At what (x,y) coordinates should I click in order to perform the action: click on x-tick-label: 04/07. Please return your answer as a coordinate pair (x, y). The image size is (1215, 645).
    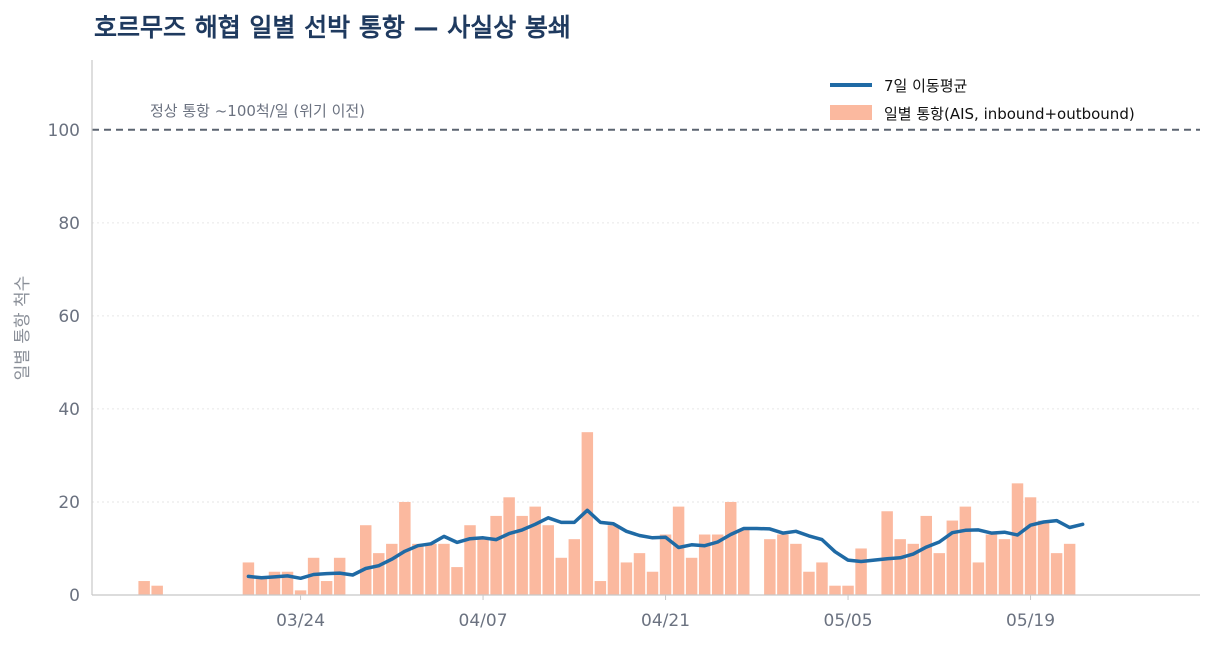
    Looking at the image, I should click on (483, 621).